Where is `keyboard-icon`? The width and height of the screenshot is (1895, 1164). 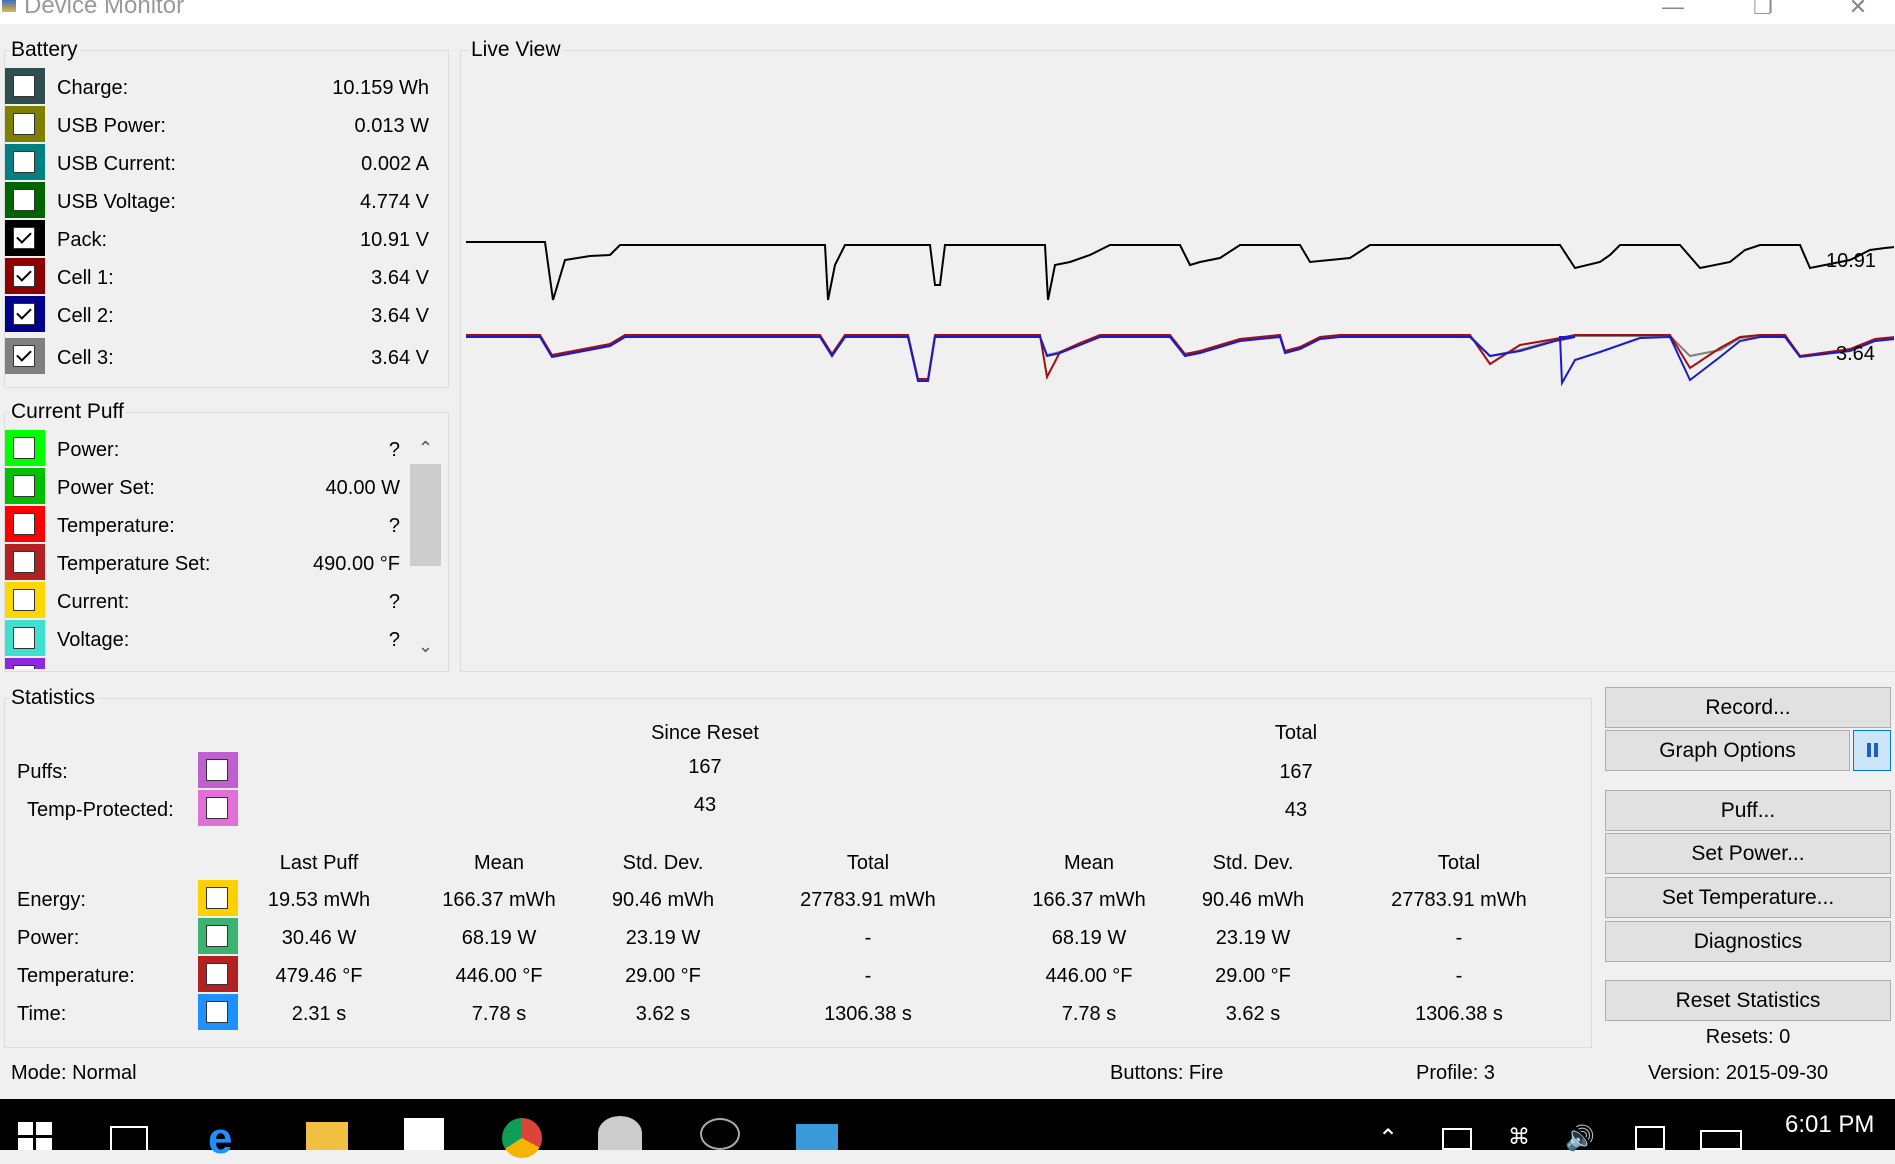
keyboard-icon is located at coordinates (1721, 1140).